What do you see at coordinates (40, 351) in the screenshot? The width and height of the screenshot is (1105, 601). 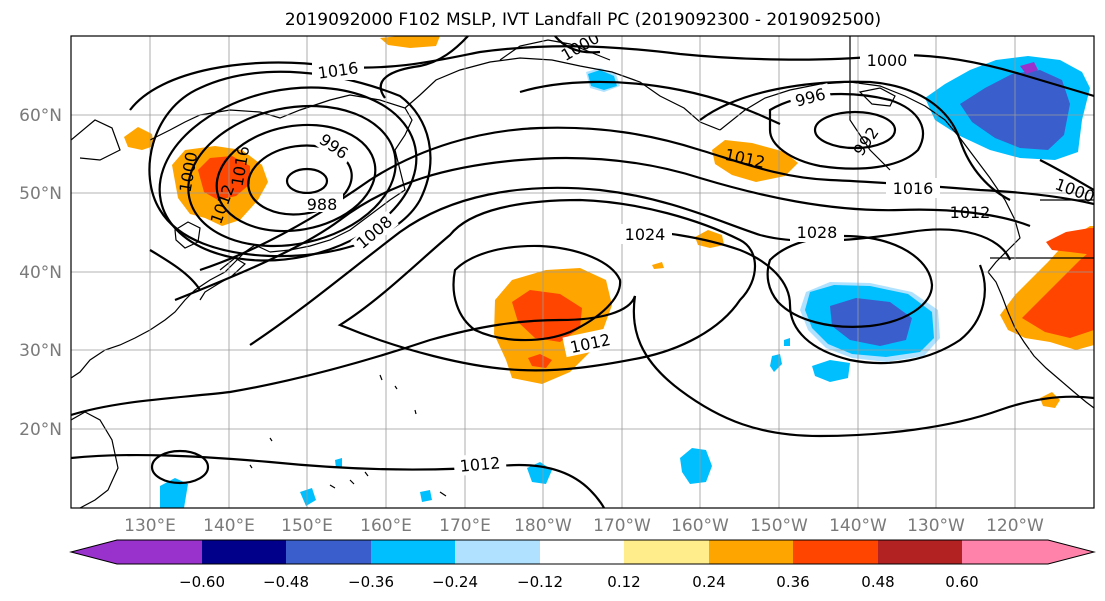 I see `lat-label: 30°N` at bounding box center [40, 351].